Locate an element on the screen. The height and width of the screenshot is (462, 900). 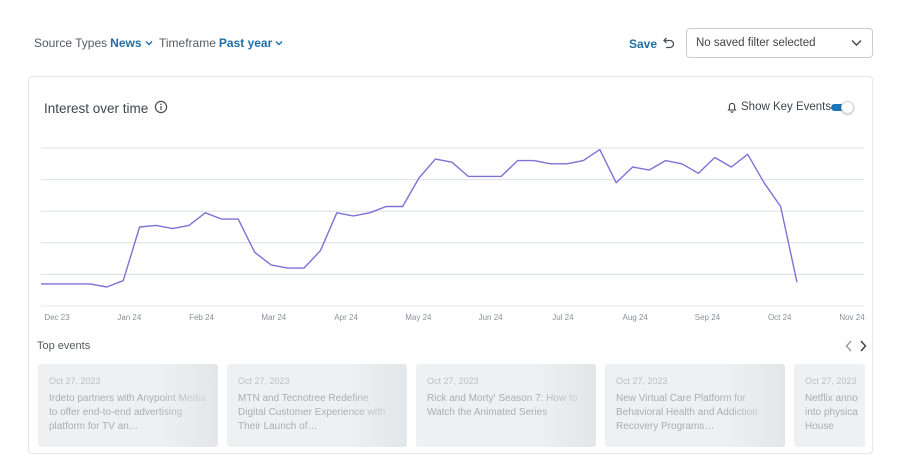
x-tick-label: May 24 is located at coordinates (418, 317).